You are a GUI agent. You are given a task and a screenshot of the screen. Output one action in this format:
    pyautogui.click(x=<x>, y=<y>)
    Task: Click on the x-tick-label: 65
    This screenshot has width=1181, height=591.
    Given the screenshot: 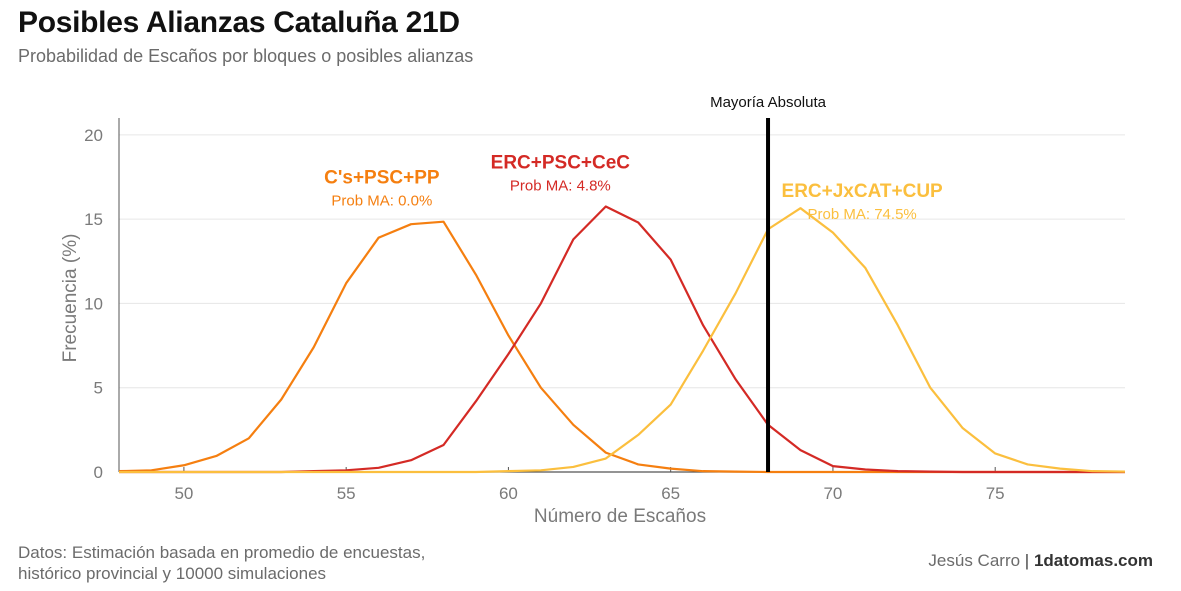 What is the action you would take?
    pyautogui.click(x=670, y=493)
    